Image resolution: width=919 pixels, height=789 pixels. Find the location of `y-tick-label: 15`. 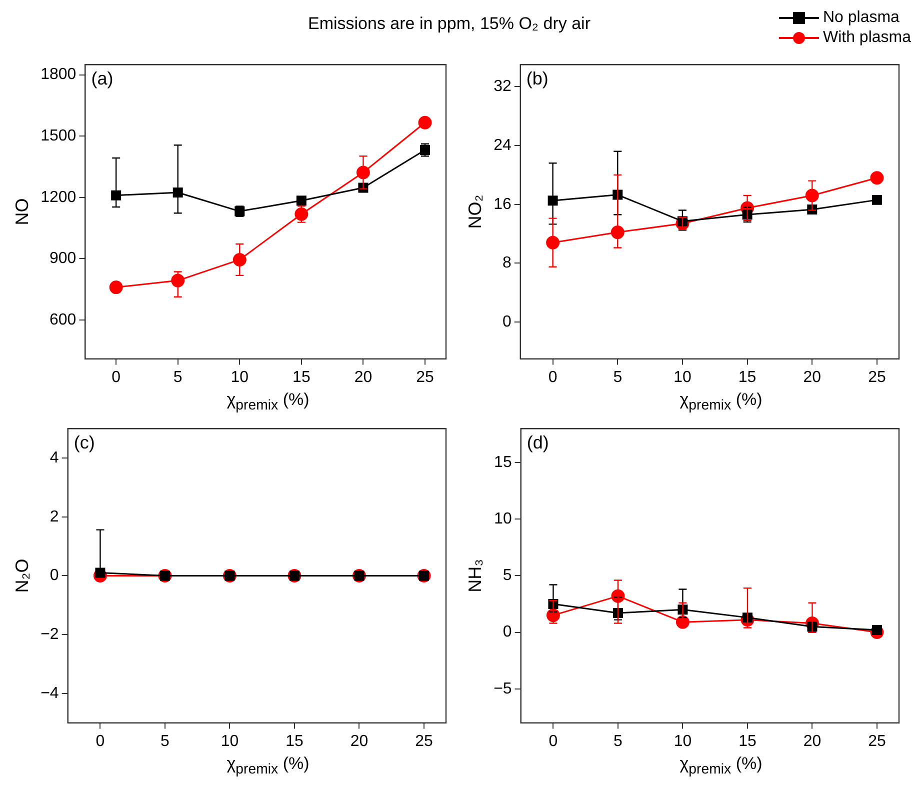

y-tick-label: 15 is located at coordinates (503, 462).